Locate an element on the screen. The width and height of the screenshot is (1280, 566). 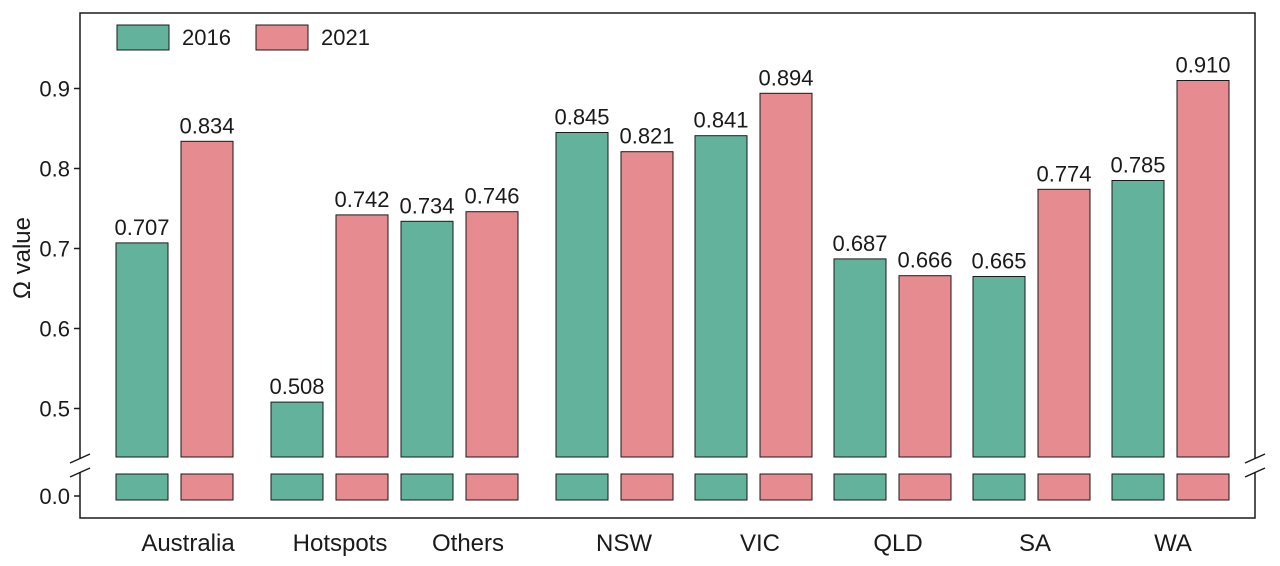
y-tick-label: 0.7 is located at coordinates (54, 249).